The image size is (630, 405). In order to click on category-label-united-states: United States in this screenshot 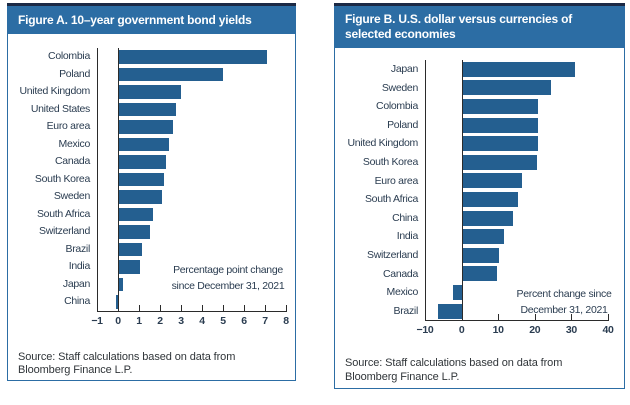, I will do `click(60, 108)`.